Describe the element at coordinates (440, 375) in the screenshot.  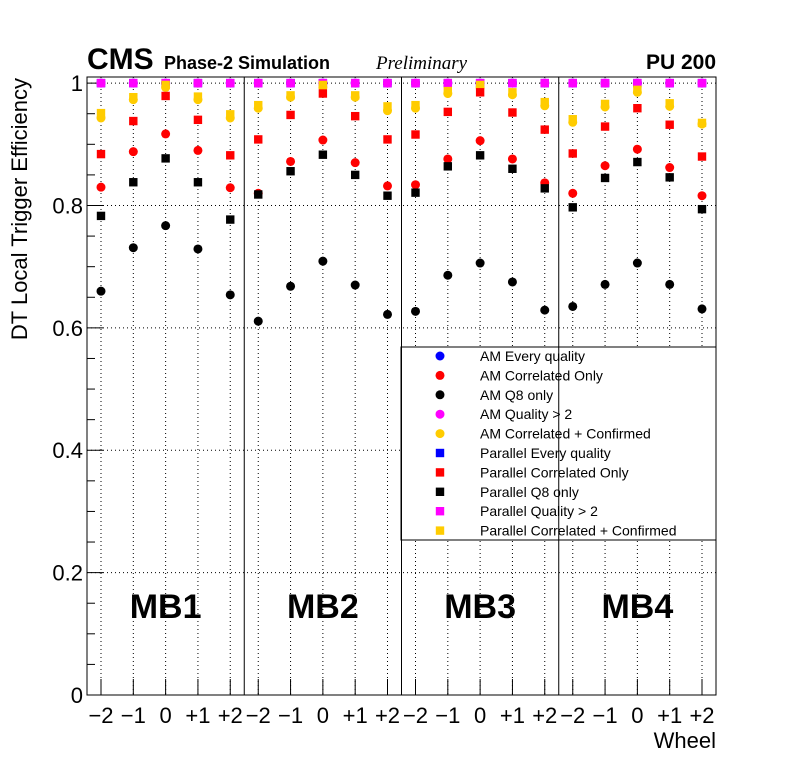
I see `legend-marker-am_corr` at that location.